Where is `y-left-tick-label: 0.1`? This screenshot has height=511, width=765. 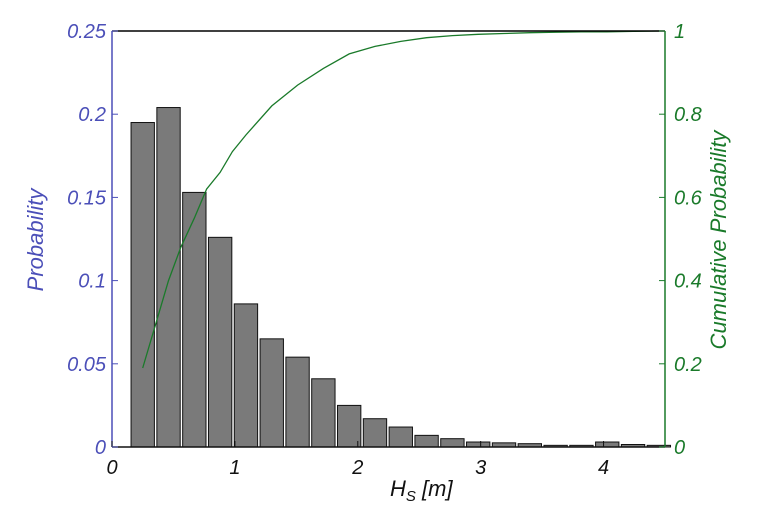 y-left-tick-label: 0.1 is located at coordinates (92, 282).